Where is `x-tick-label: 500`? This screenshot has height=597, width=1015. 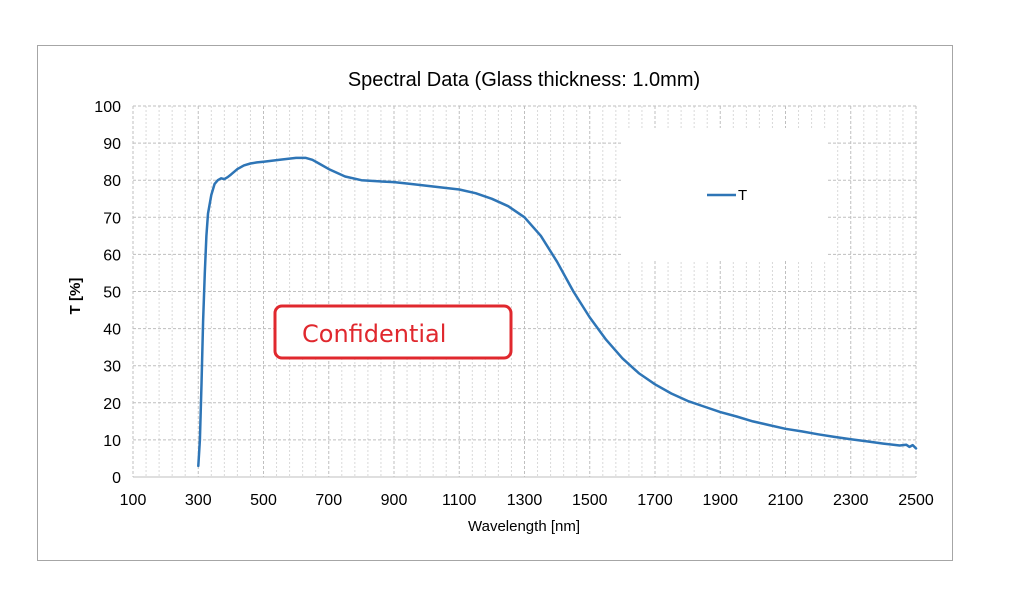
x-tick-label: 500 is located at coordinates (263, 500).